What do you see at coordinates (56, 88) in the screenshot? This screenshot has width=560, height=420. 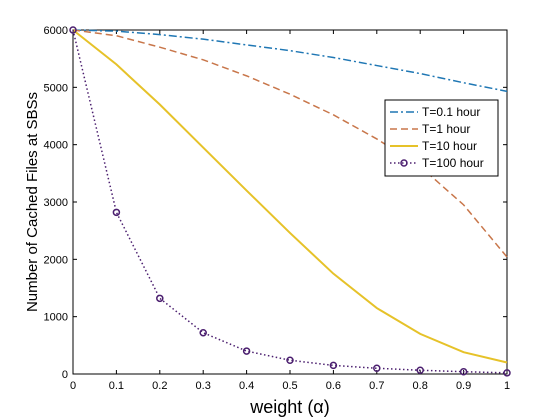 I see `y-tick-label: 5000` at bounding box center [56, 88].